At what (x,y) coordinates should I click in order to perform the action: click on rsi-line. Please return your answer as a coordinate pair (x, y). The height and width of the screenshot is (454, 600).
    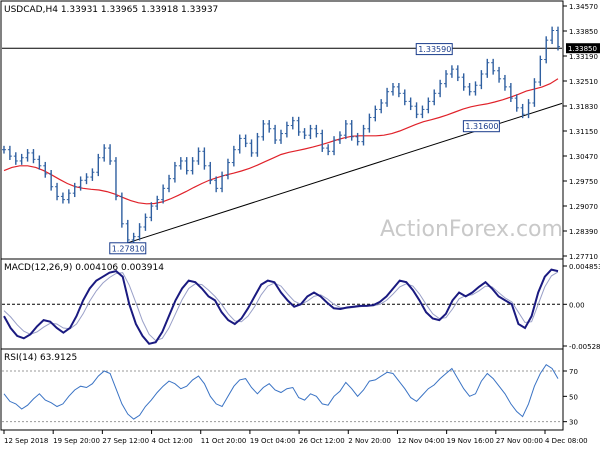
    Looking at the image, I should click on (281, 392).